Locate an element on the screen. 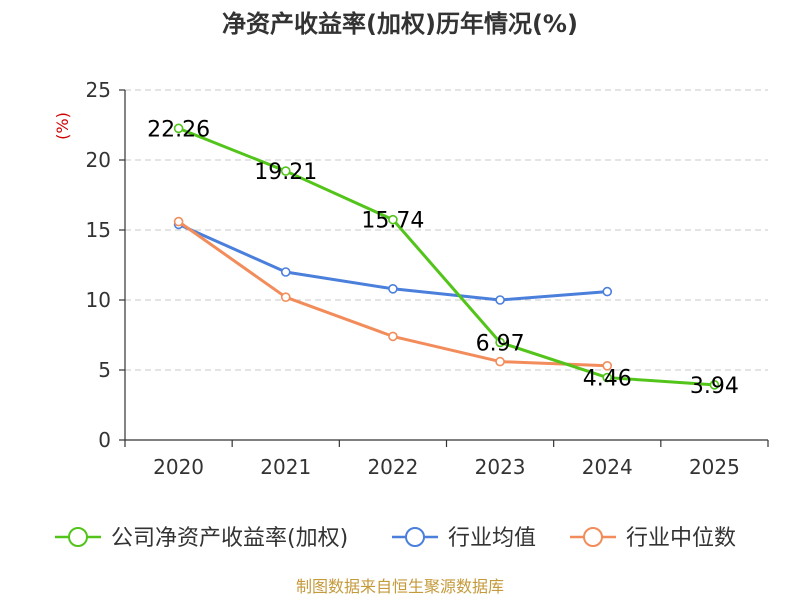 This screenshot has height=600, width=800. x-tick-label: 2025 is located at coordinates (714, 467).